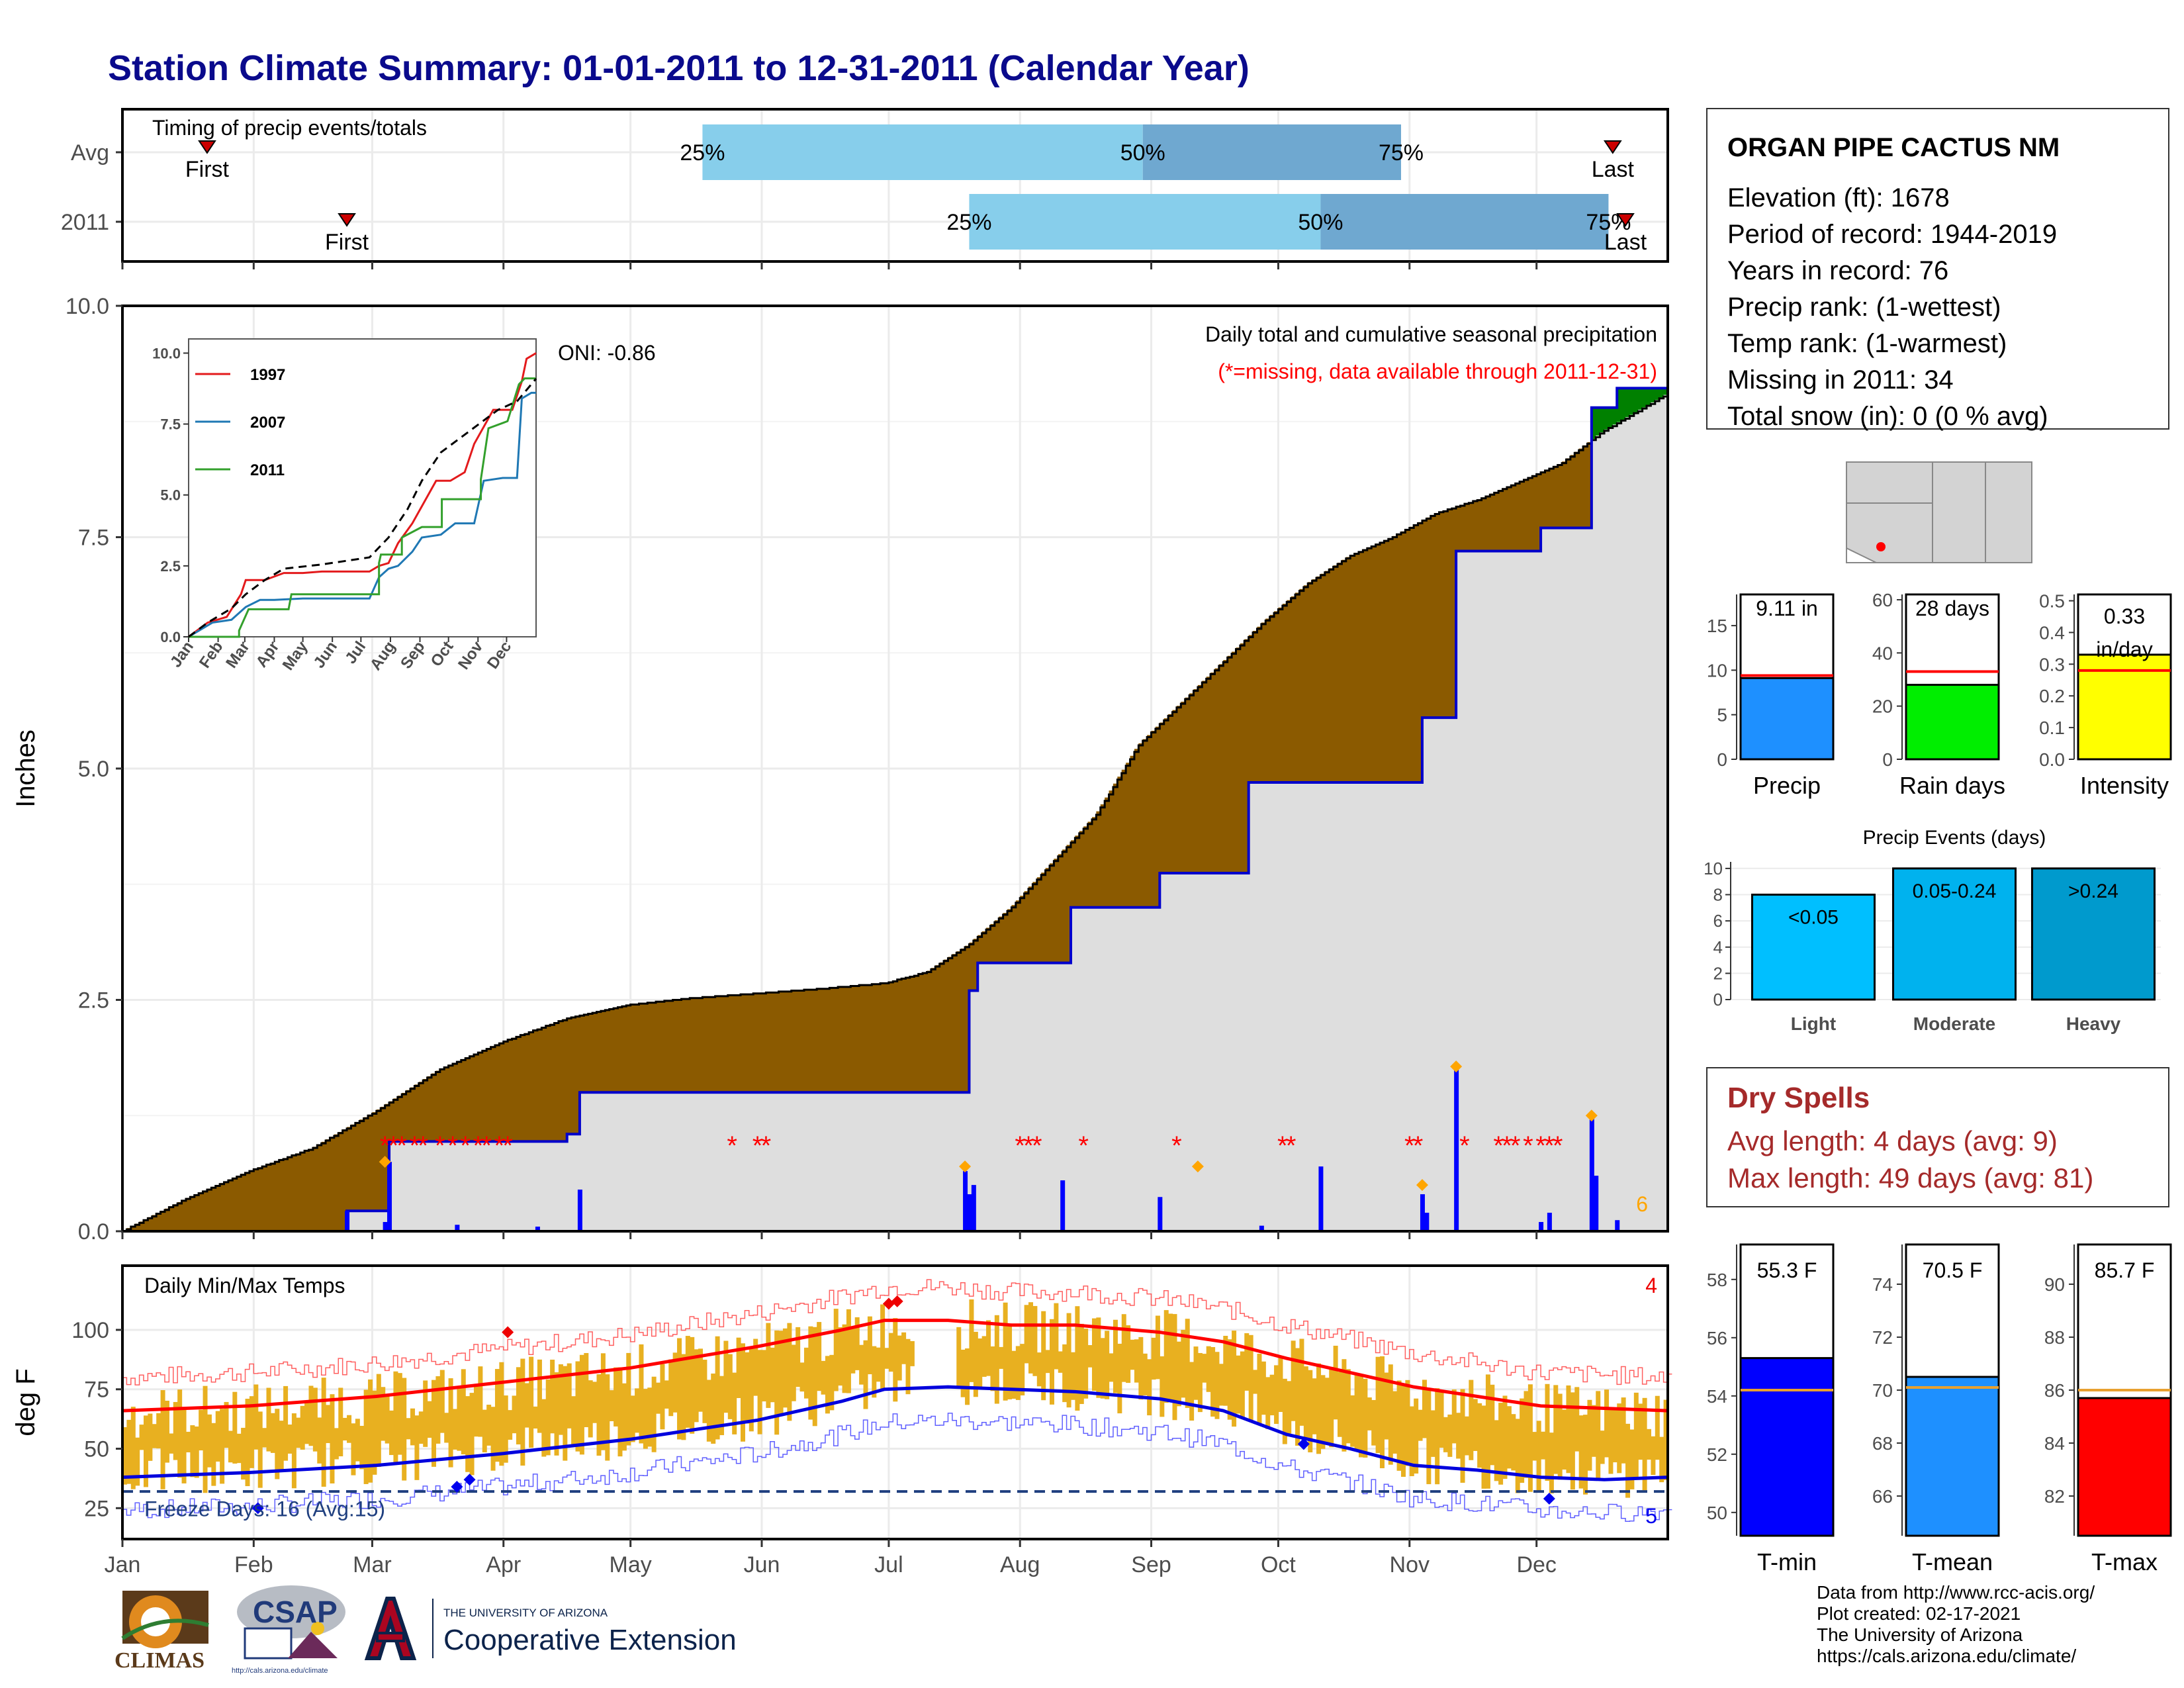  What do you see at coordinates (267, 375) in the screenshot?
I see `inset-legend-label: 1997` at bounding box center [267, 375].